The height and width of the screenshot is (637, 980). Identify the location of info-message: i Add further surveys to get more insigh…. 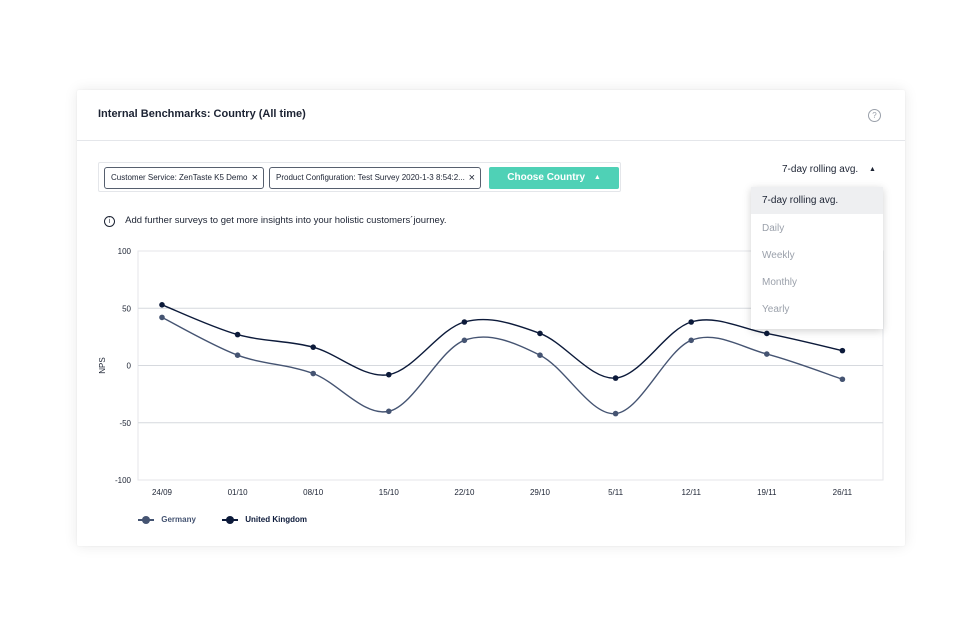
(275, 221).